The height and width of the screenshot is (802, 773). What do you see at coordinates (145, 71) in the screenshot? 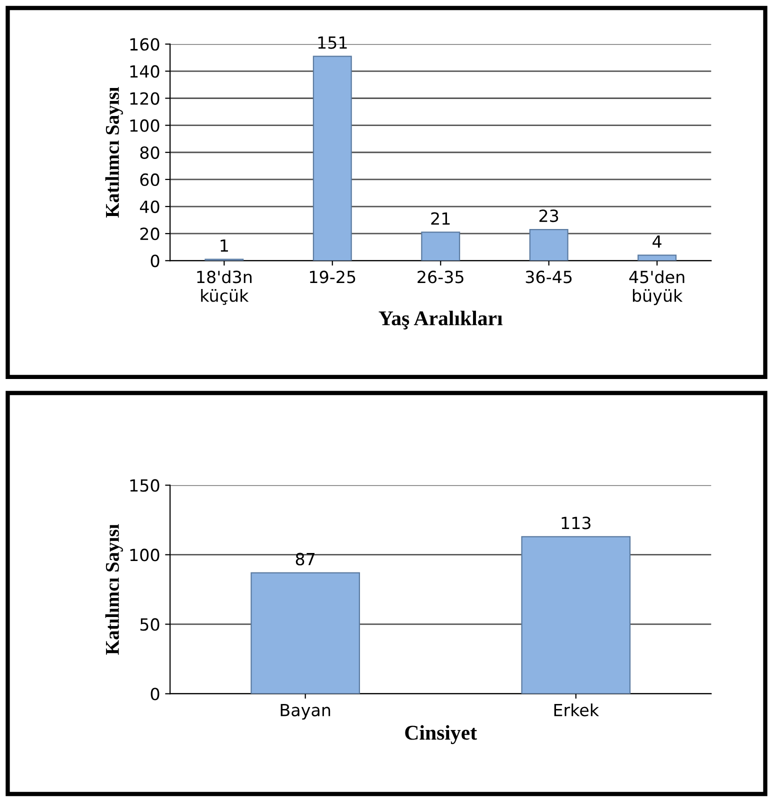
I see `y-tick-label: 140` at bounding box center [145, 71].